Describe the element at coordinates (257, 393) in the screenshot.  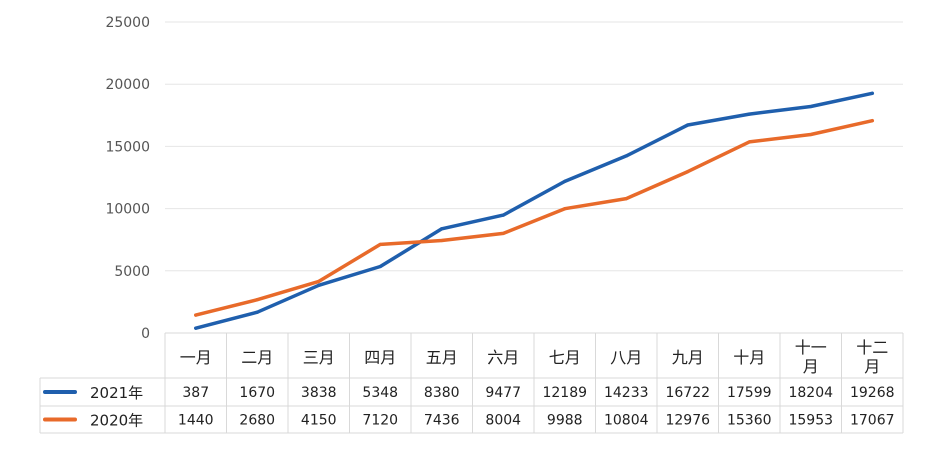
I see `table-cell-0-1: 1670` at that location.